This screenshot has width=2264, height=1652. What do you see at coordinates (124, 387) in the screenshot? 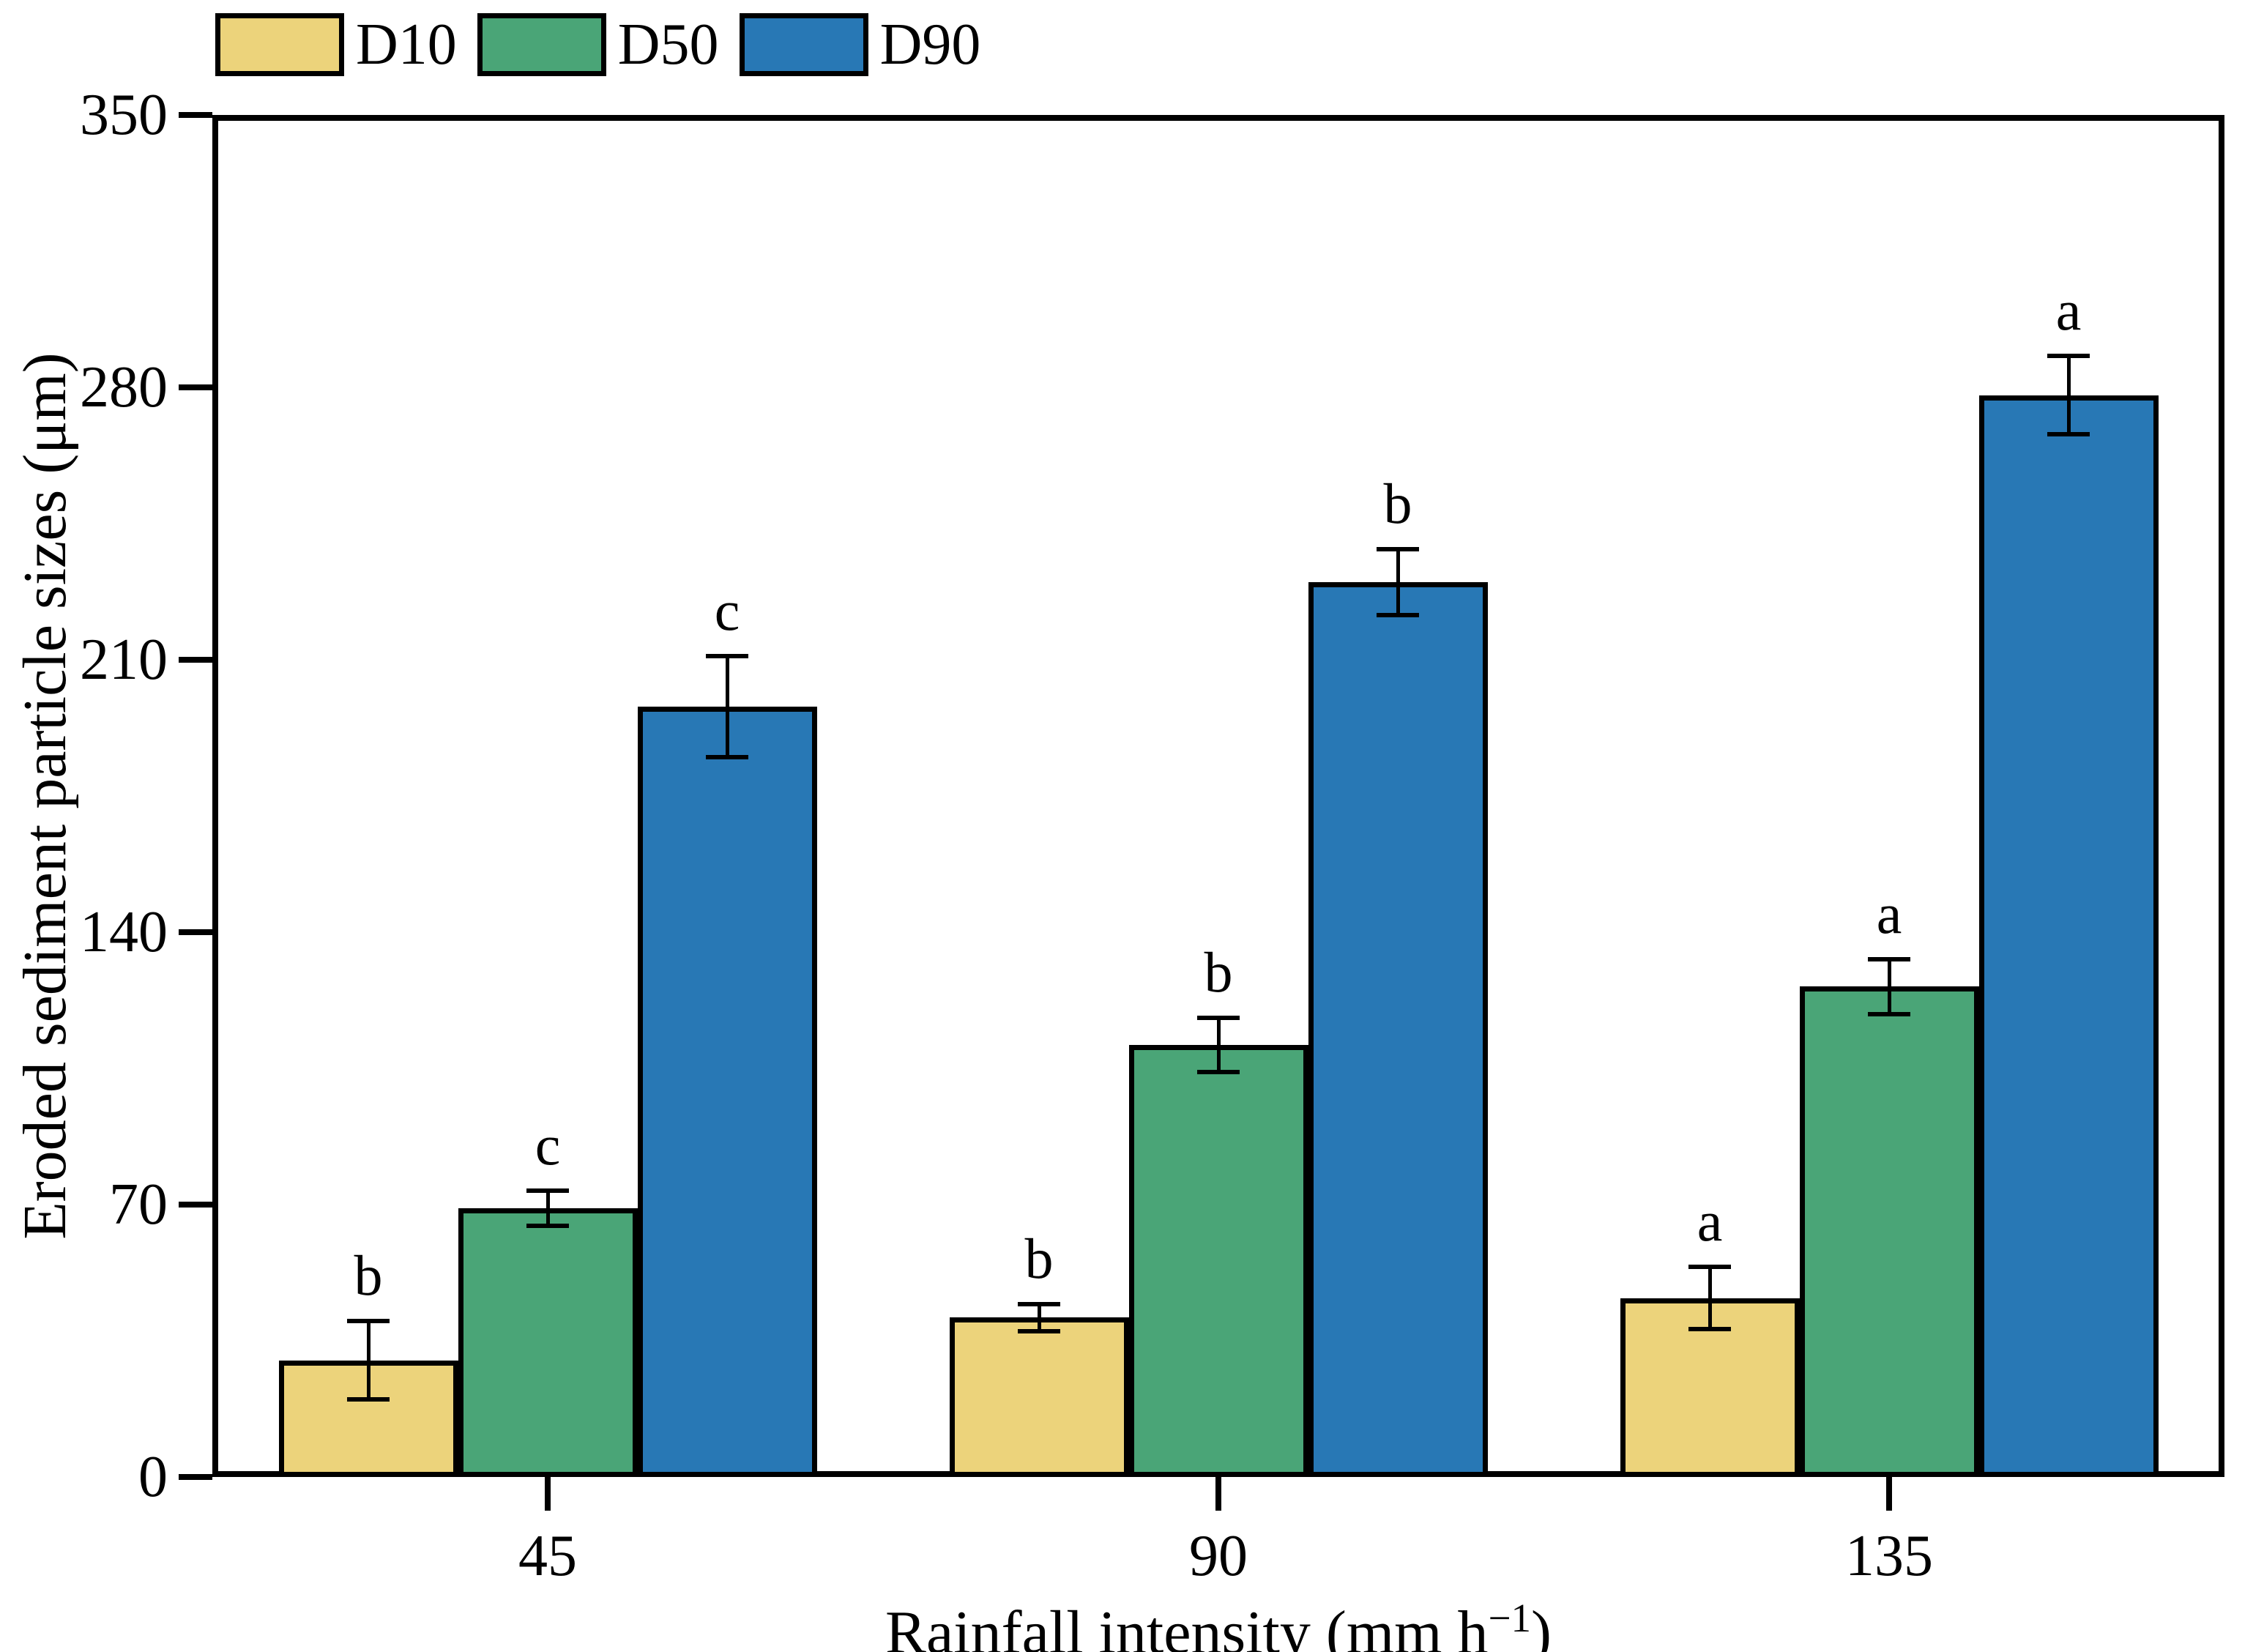
I see `y-axis-tick-label: 280` at bounding box center [124, 387].